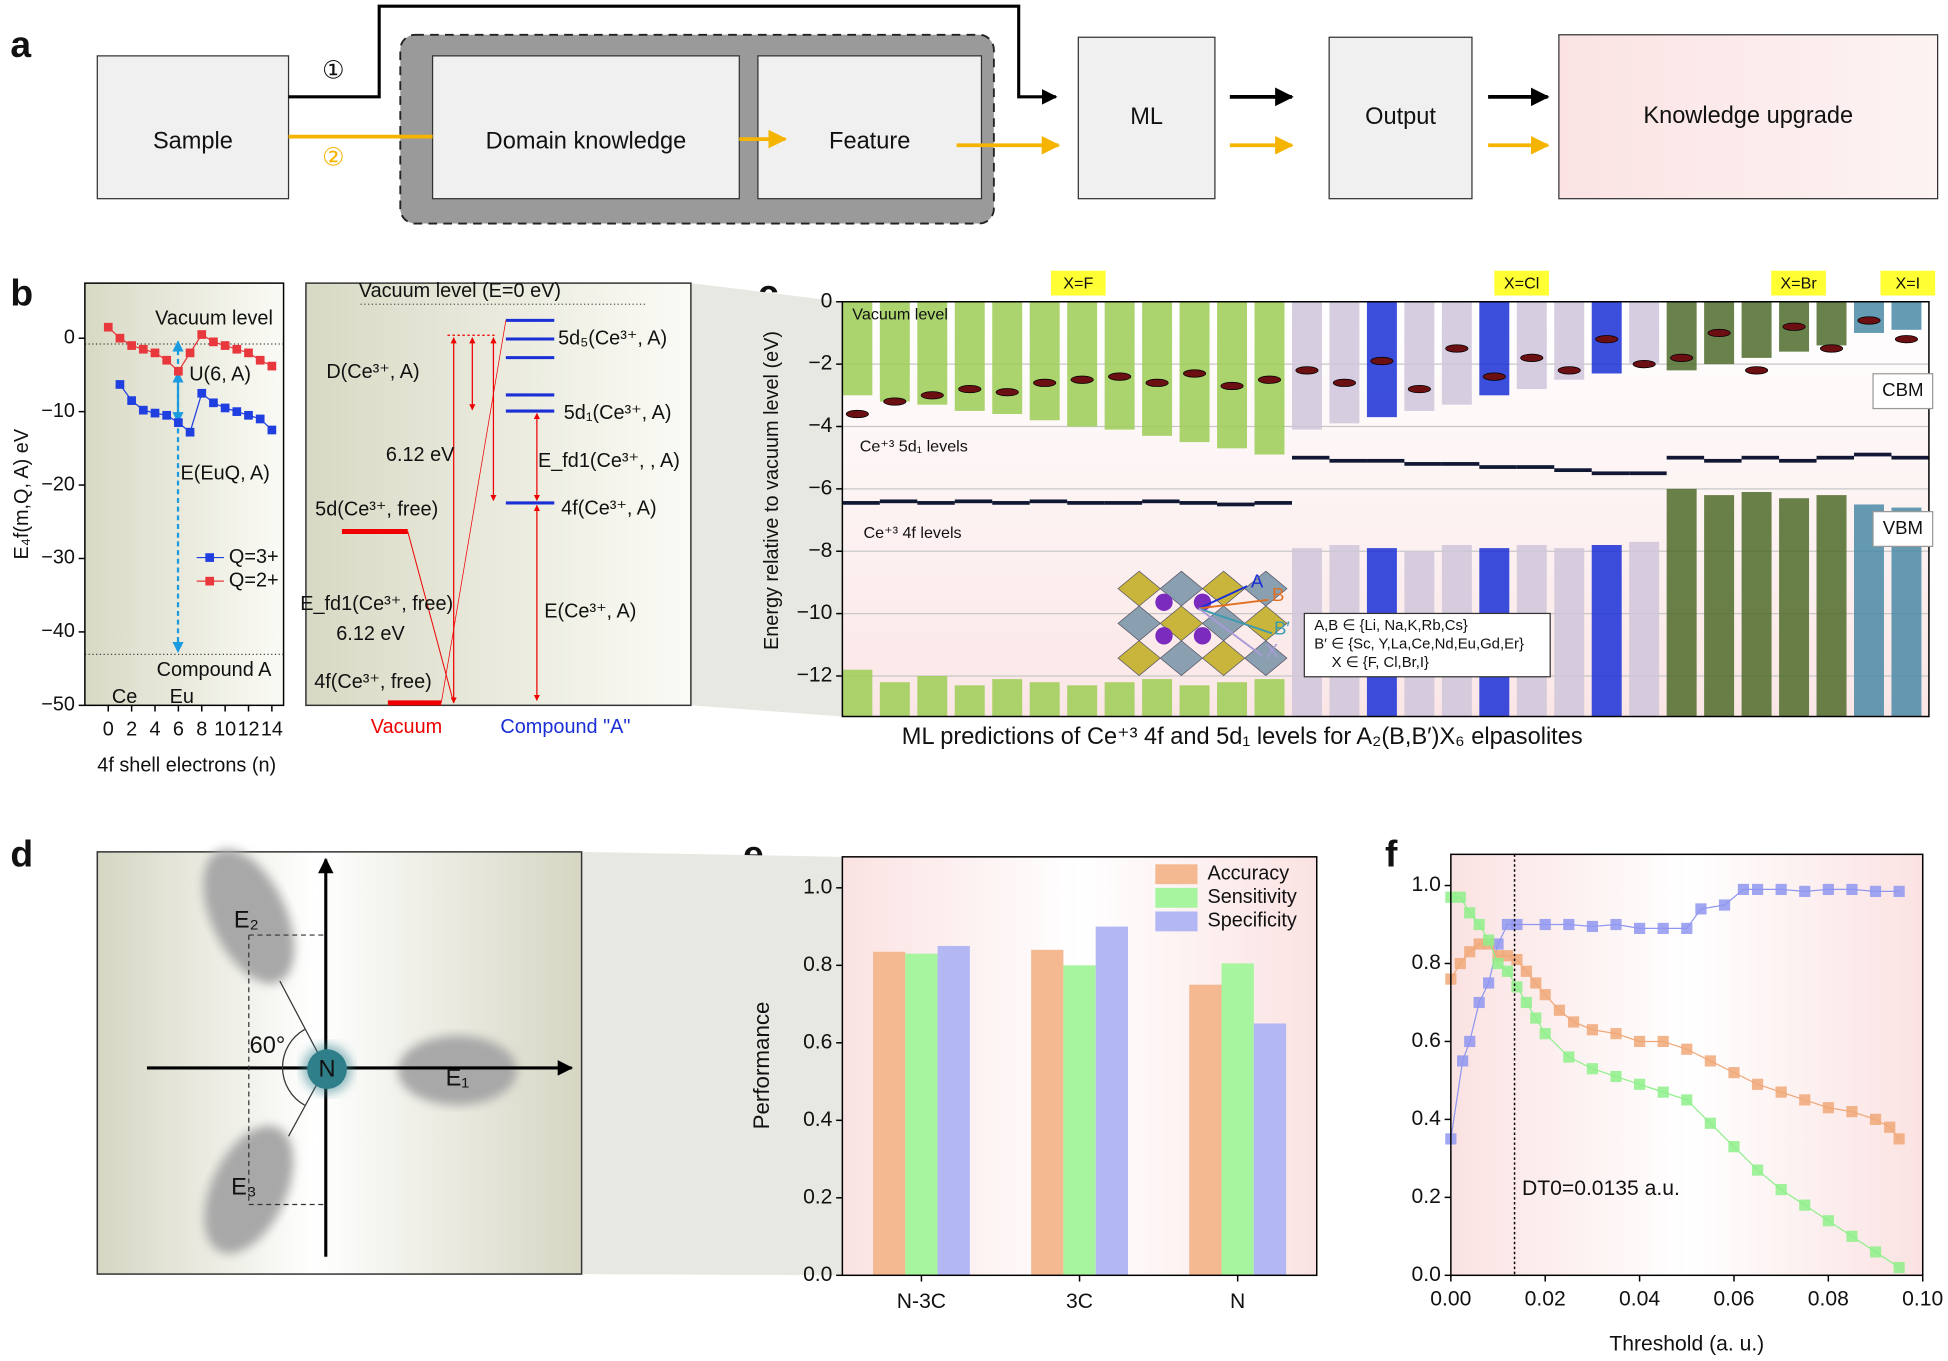 This screenshot has width=1948, height=1361. Describe the element at coordinates (1419, 644) in the screenshot. I see `inset-legend-text: B′ ∈ {Sc, Y,La,Ce,Nd,Eu,Gd,Er}` at that location.